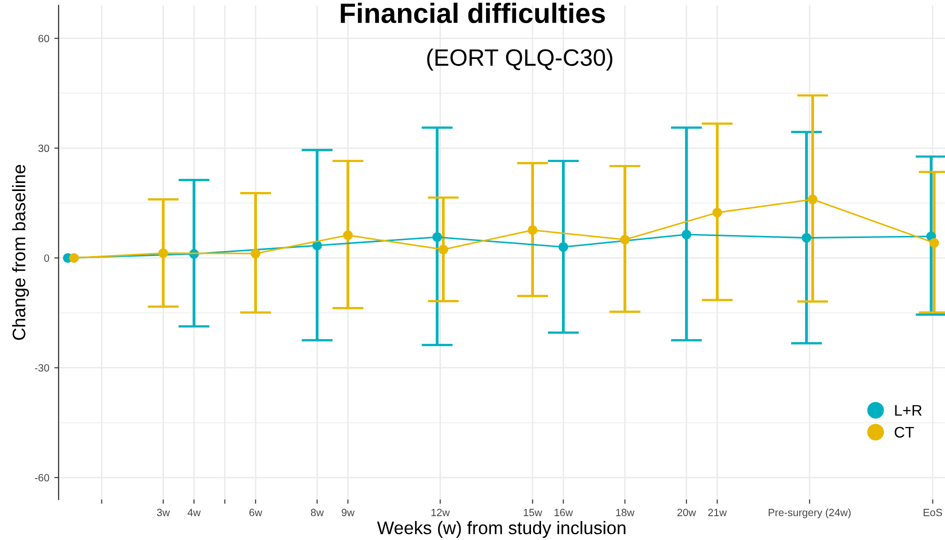 The image size is (945, 540). I want to click on y-tick-label: 30, so click(44, 148).